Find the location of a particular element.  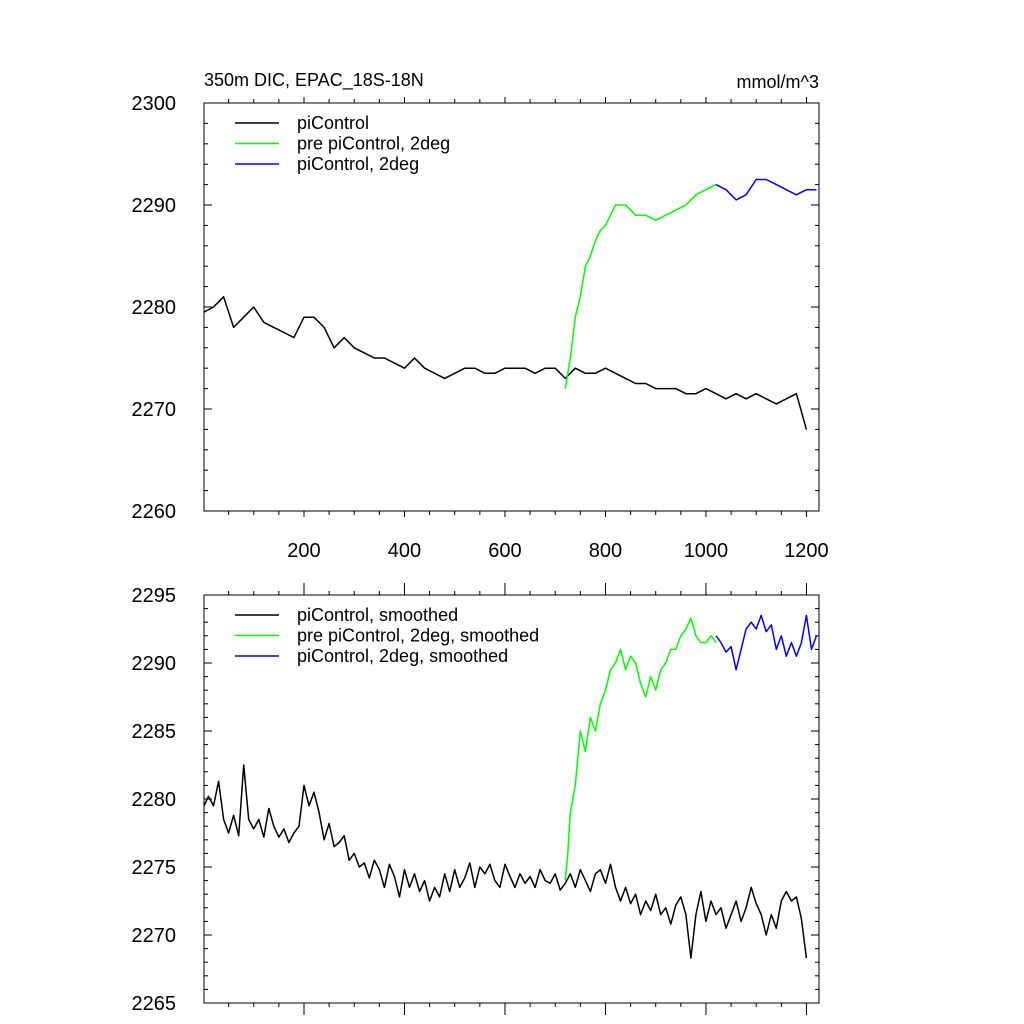

y-tick-label: 2285 is located at coordinates (154, 732).